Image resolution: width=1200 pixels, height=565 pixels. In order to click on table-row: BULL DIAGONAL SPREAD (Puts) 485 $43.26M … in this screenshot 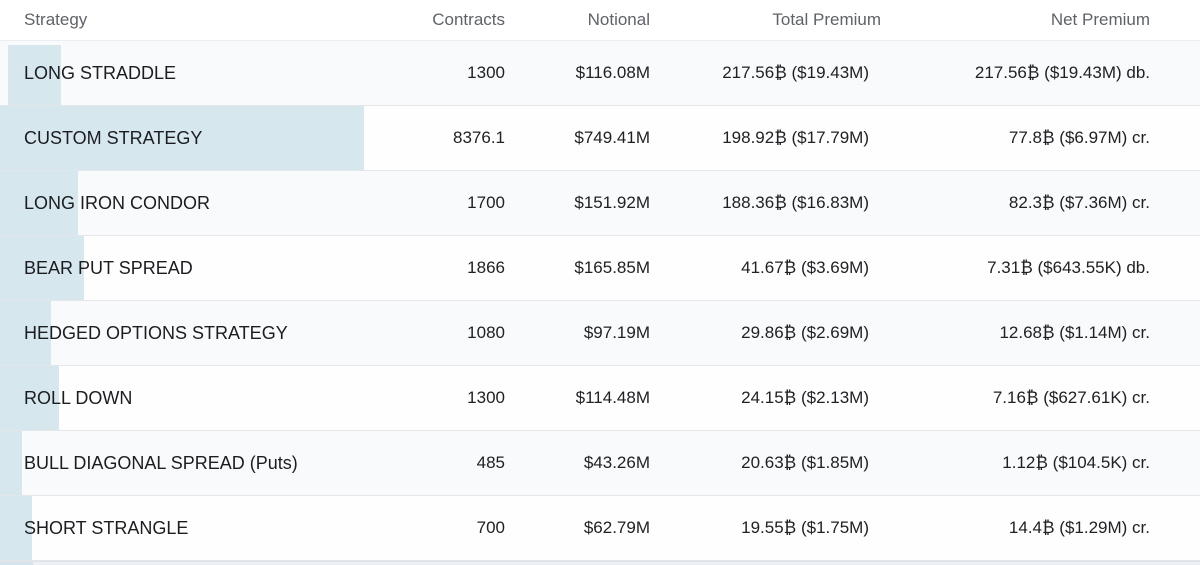, I will do `click(600, 463)`.